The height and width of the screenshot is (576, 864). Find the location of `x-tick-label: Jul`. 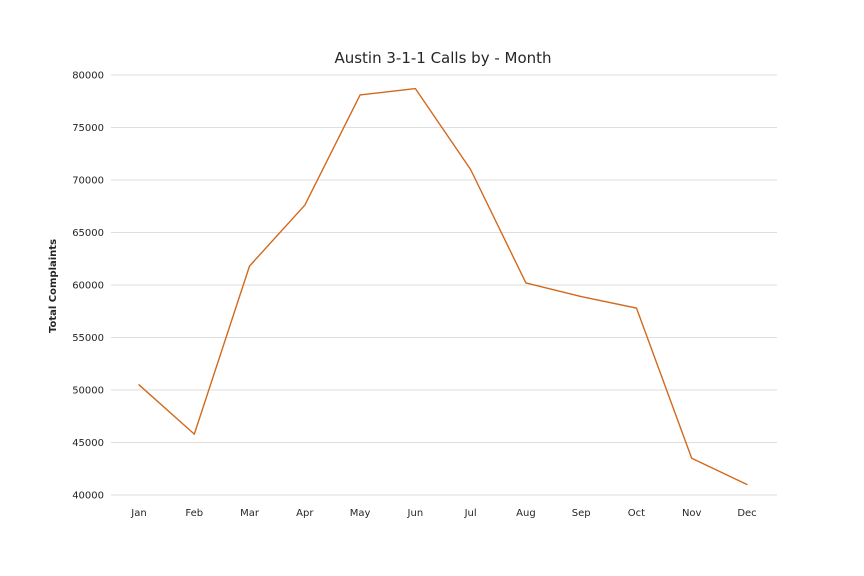

x-tick-label: Jul is located at coordinates (470, 513).